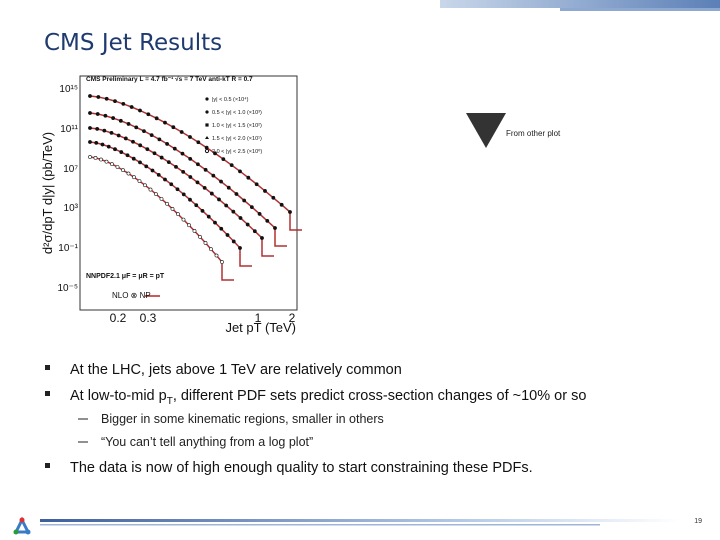 The image size is (720, 540). Describe the element at coordinates (237, 151) in the screenshot. I see `legend-entry: 2.0 < |y| < 2.5 (×10⁰)` at that location.